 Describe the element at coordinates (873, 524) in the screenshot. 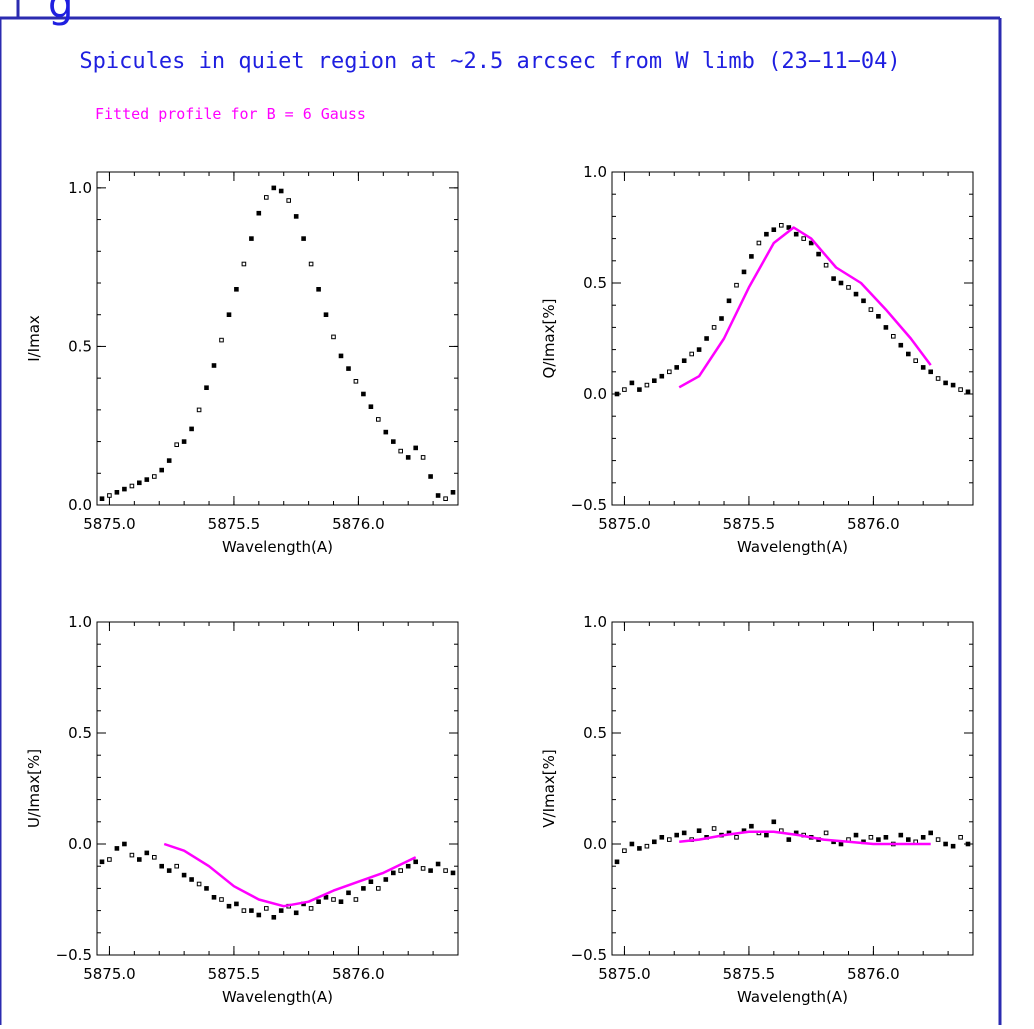

I see `x-tick-label: 5876.0` at that location.